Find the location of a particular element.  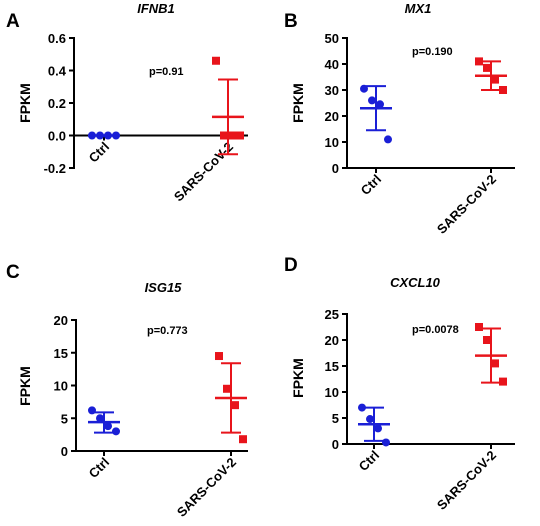

panel-letter: B is located at coordinates (291, 21).